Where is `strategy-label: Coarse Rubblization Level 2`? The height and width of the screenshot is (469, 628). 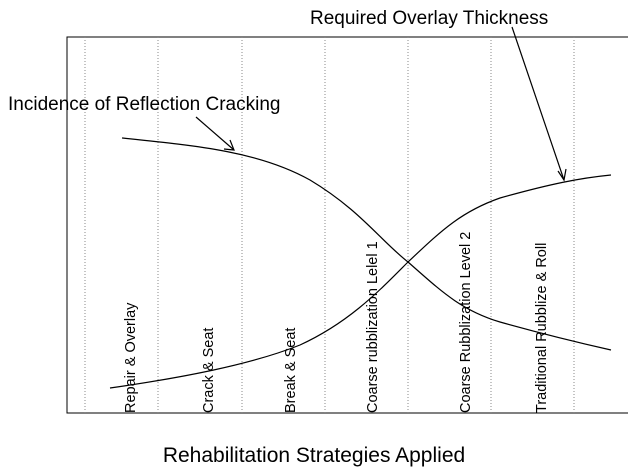 strategy-label: Coarse Rubblization Level 2 is located at coordinates (466, 322).